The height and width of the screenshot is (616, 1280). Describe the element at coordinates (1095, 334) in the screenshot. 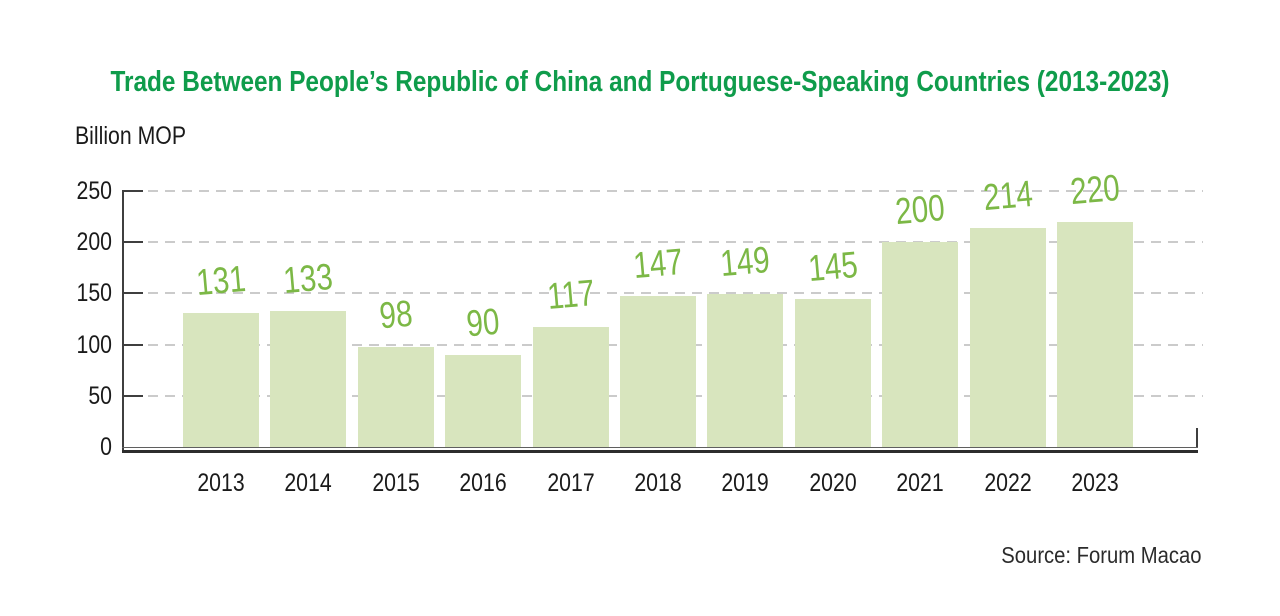

I see `bar-2023` at that location.